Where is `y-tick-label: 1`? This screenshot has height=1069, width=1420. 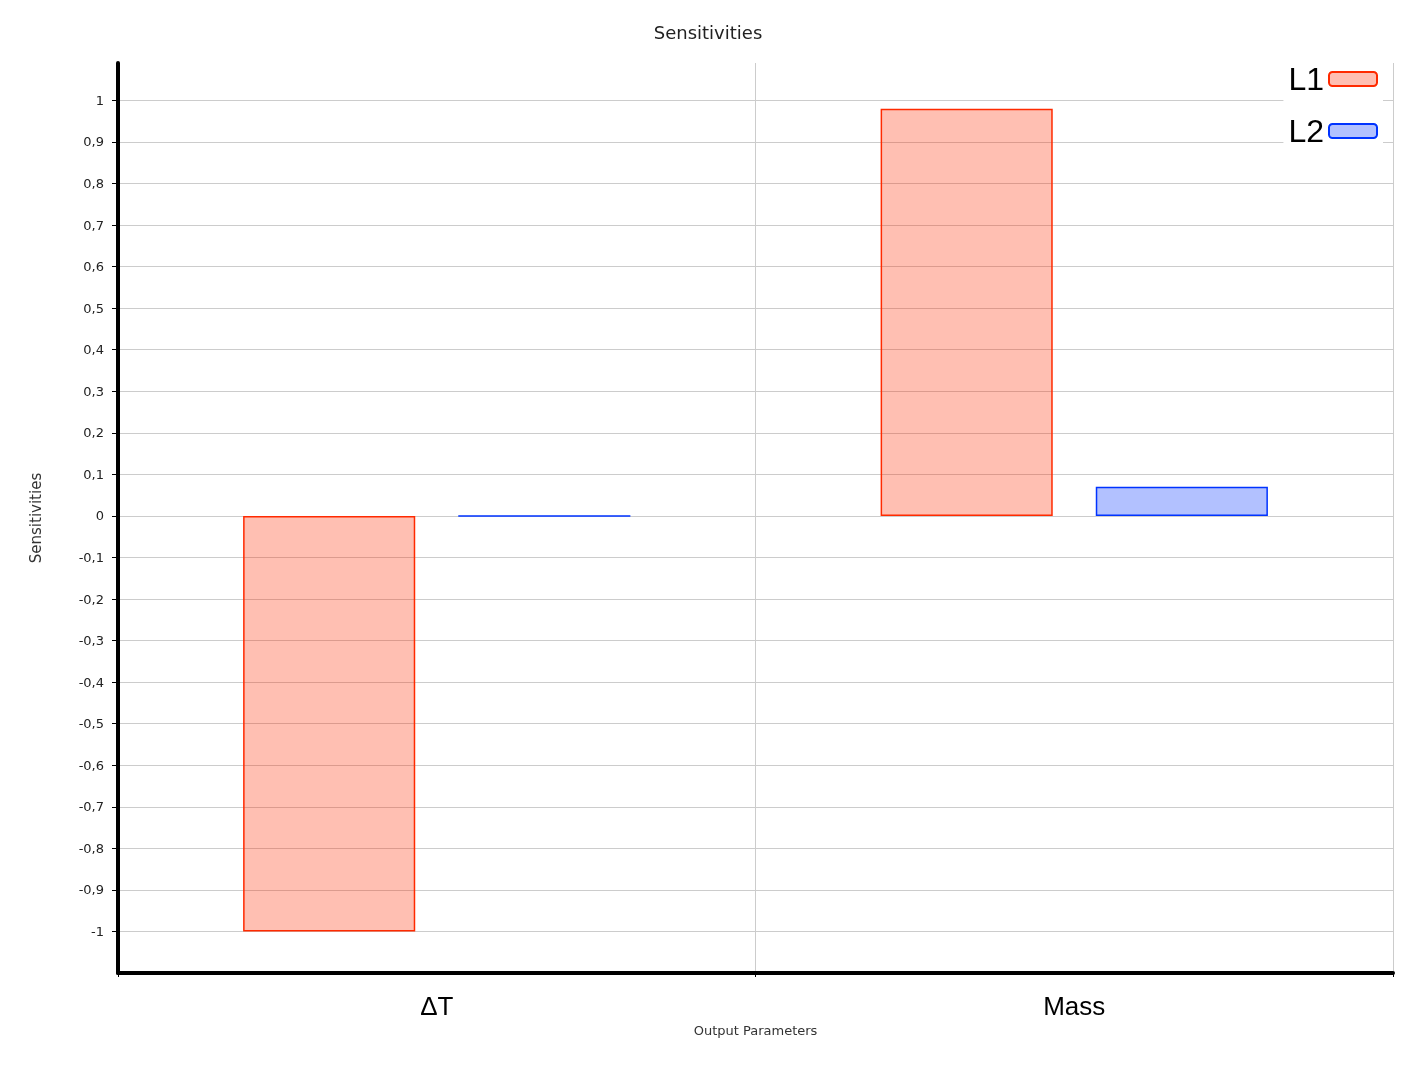 y-tick-label: 1 is located at coordinates (99, 100).